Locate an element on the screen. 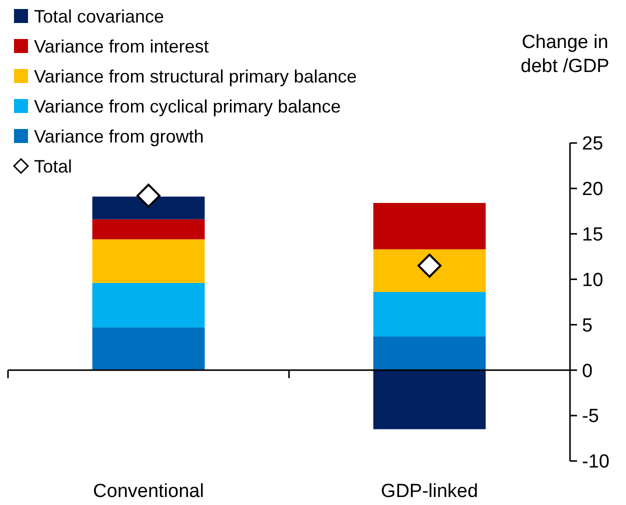 This screenshot has width=626, height=505. y-tick-label: 10 is located at coordinates (593, 280).